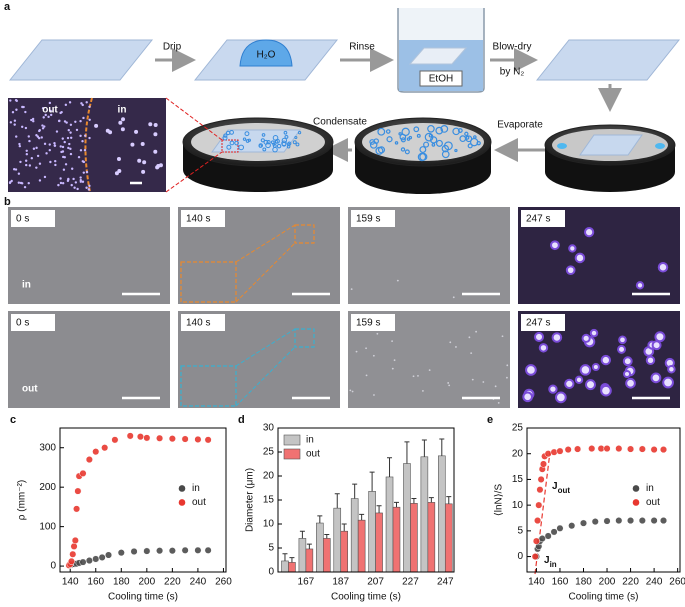 Image resolution: width=685 pixels, height=607 pixels. I want to click on time-label: 140 s, so click(198, 219).